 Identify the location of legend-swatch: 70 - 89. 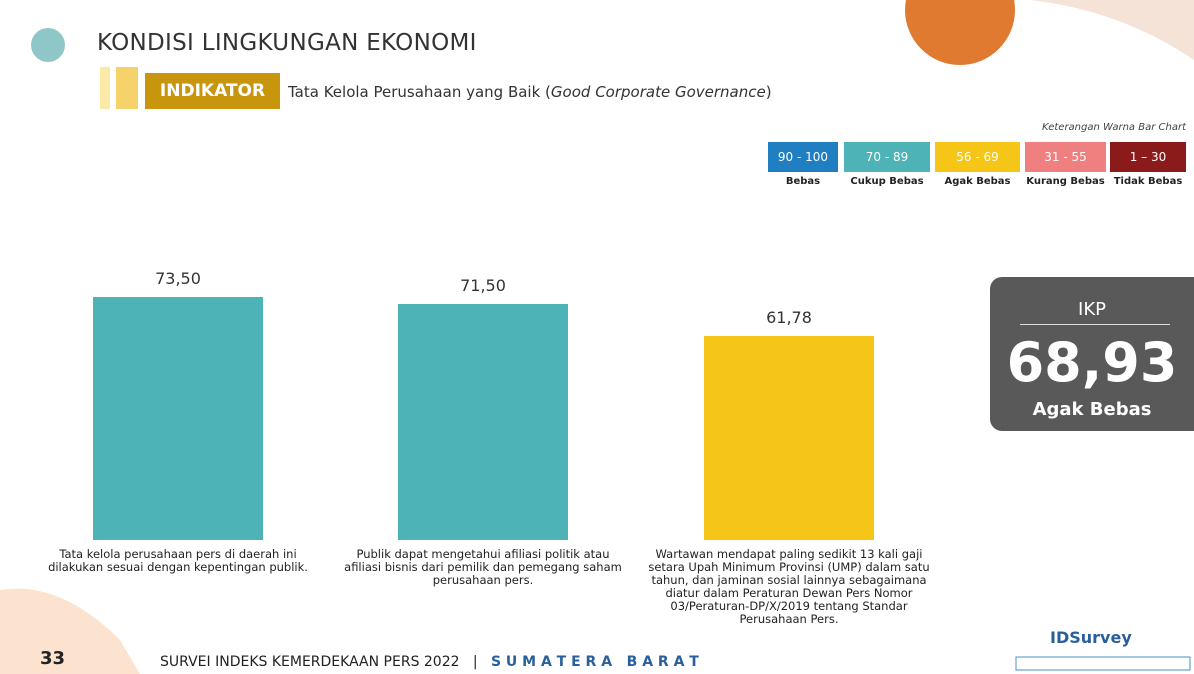
(887, 157).